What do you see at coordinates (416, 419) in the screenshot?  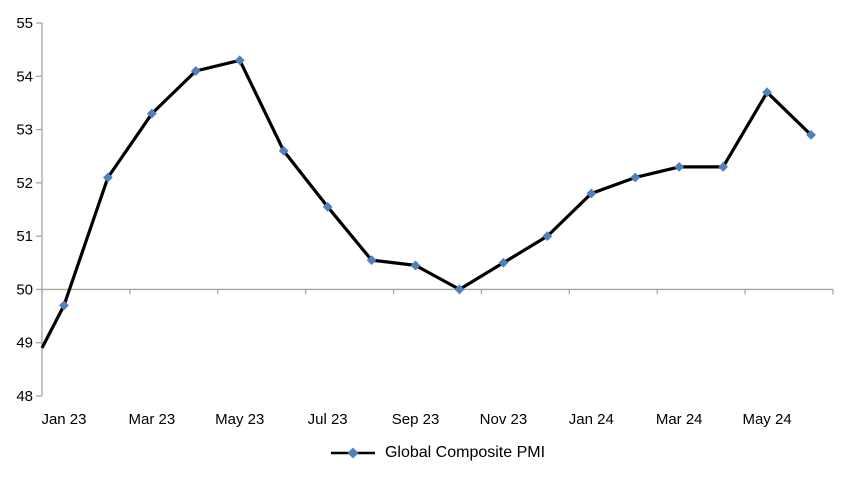 I see `x-axis-tick-label: Sep 23` at bounding box center [416, 419].